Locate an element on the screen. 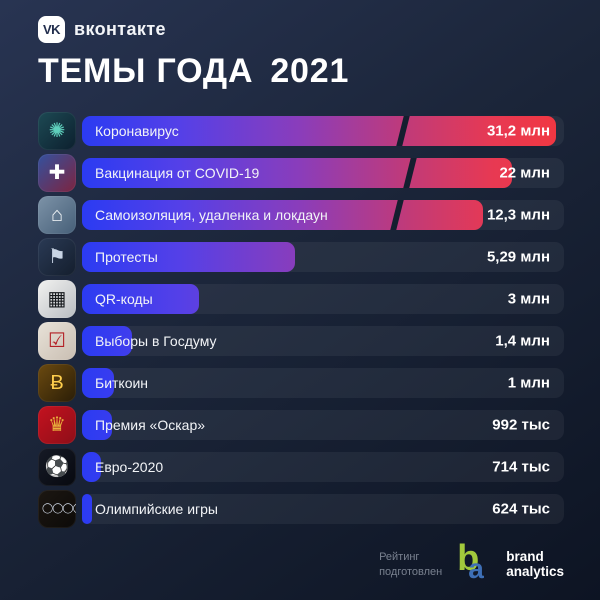 Image resolution: width=600 pixels, height=600 pixels. protest-flag-icon: ⚑ is located at coordinates (57, 257).